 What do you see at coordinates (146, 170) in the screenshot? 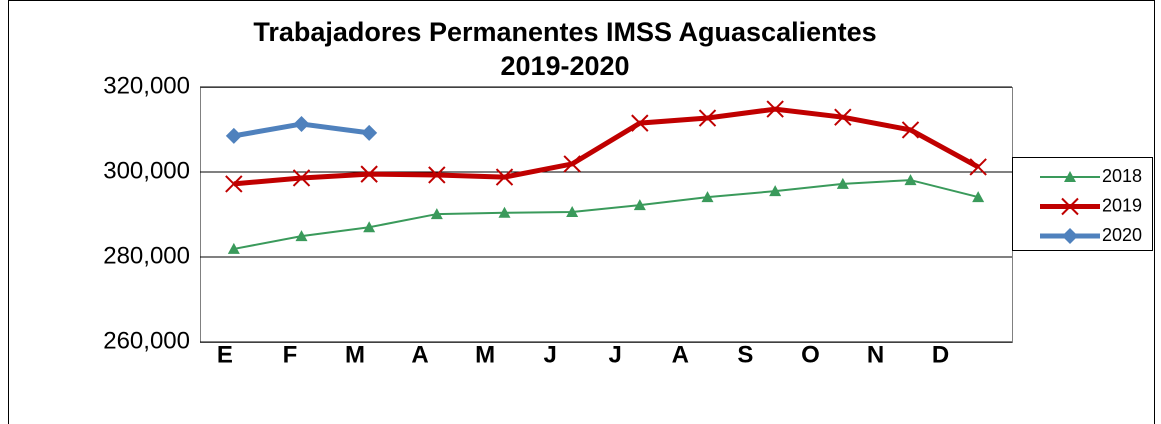
I see `y-tick-label: 300,000` at bounding box center [146, 170].